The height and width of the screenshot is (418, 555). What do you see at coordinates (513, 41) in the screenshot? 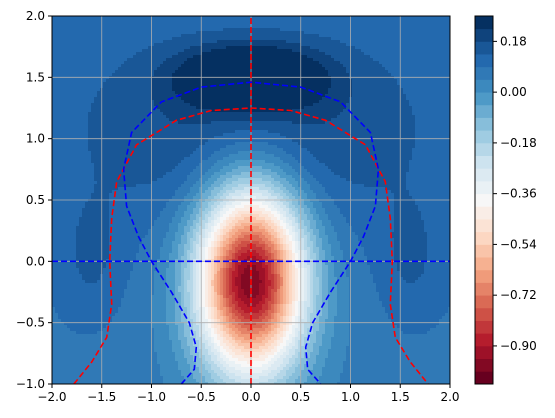
I see `colorbar-tick-label: 0.18` at bounding box center [513, 41].